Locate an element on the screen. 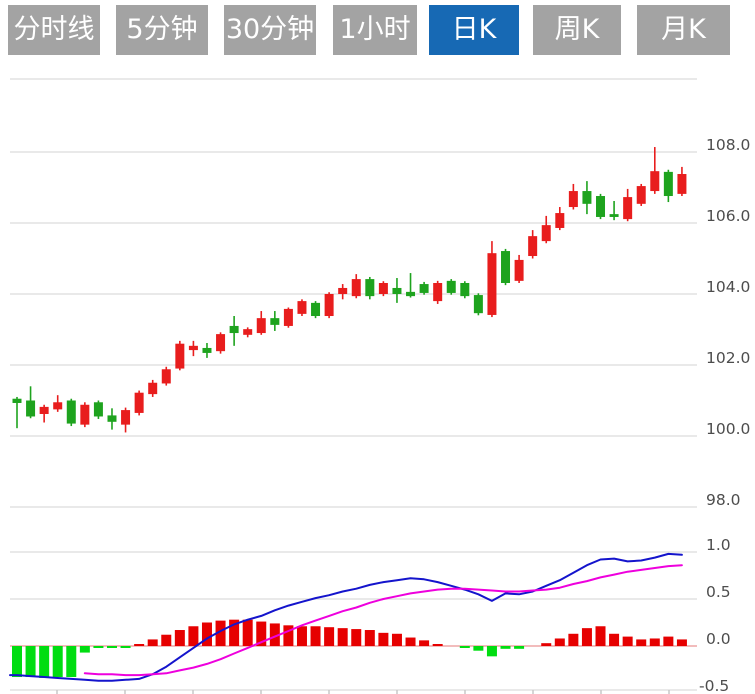  tab-30min: 30分钟 is located at coordinates (270, 30).